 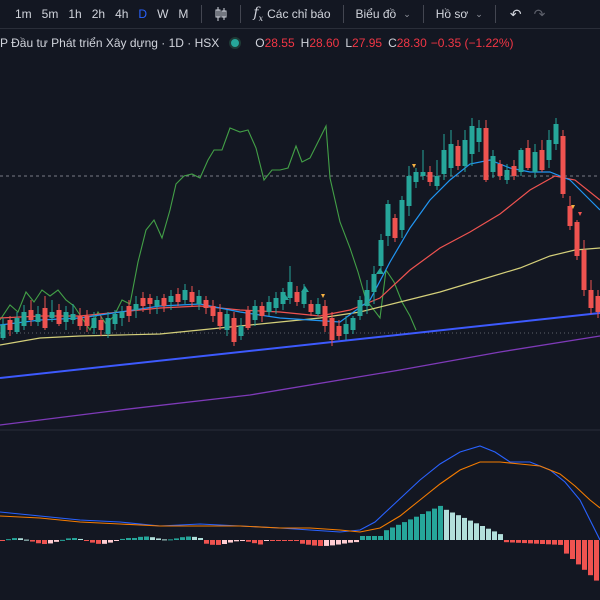 What do you see at coordinates (383, 14) in the screenshot?
I see `chart-type-button: Biểu đồ ⌄` at bounding box center [383, 14].